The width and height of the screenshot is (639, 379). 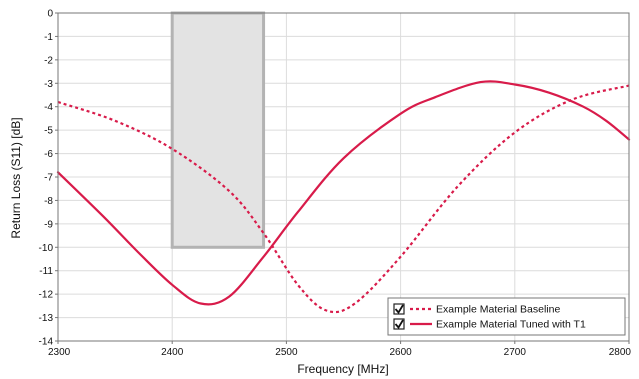 I want to click on x-tick-label: 2700, so click(x=515, y=352).